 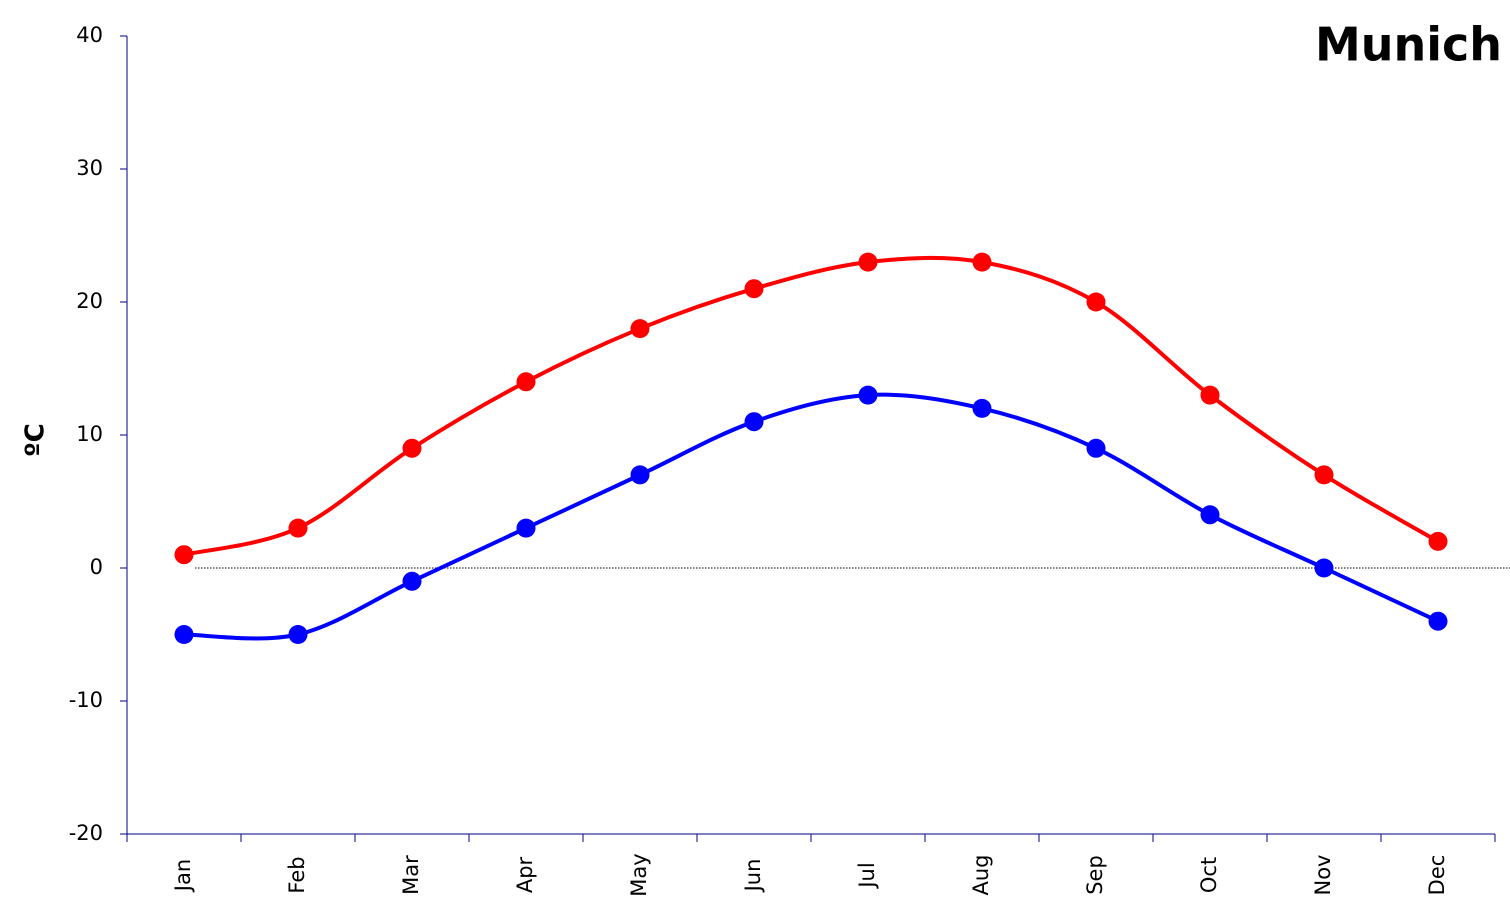 What do you see at coordinates (89, 434) in the screenshot?
I see `y-tick-label: 10` at bounding box center [89, 434].